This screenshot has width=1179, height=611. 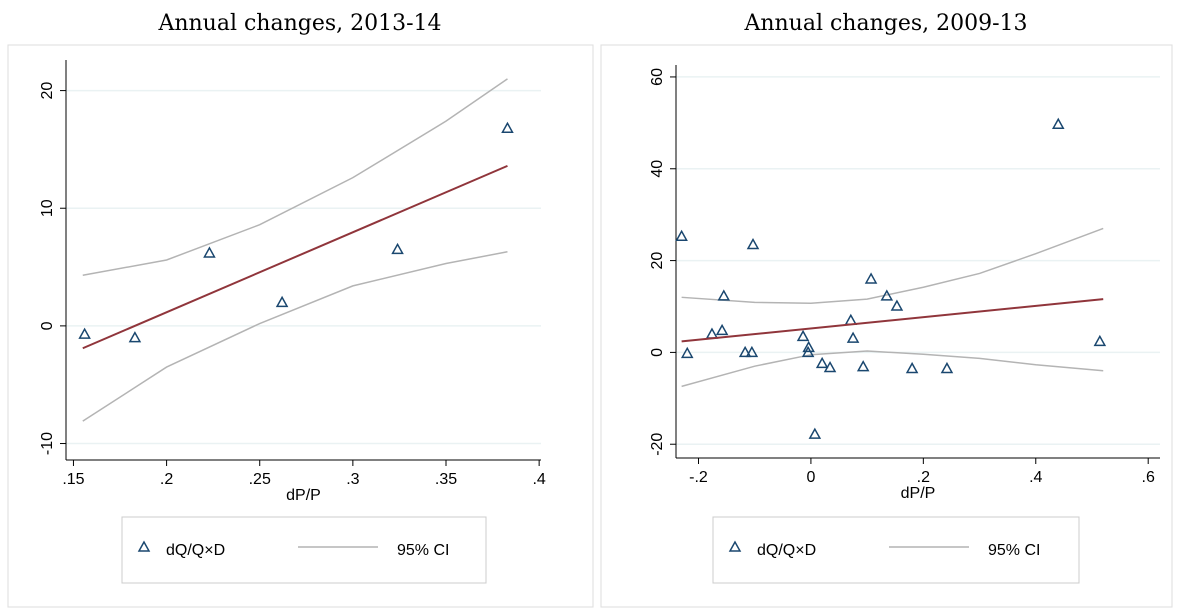 What do you see at coordinates (657, 444) in the screenshot?
I see `y-tick-label: -20` at bounding box center [657, 444].